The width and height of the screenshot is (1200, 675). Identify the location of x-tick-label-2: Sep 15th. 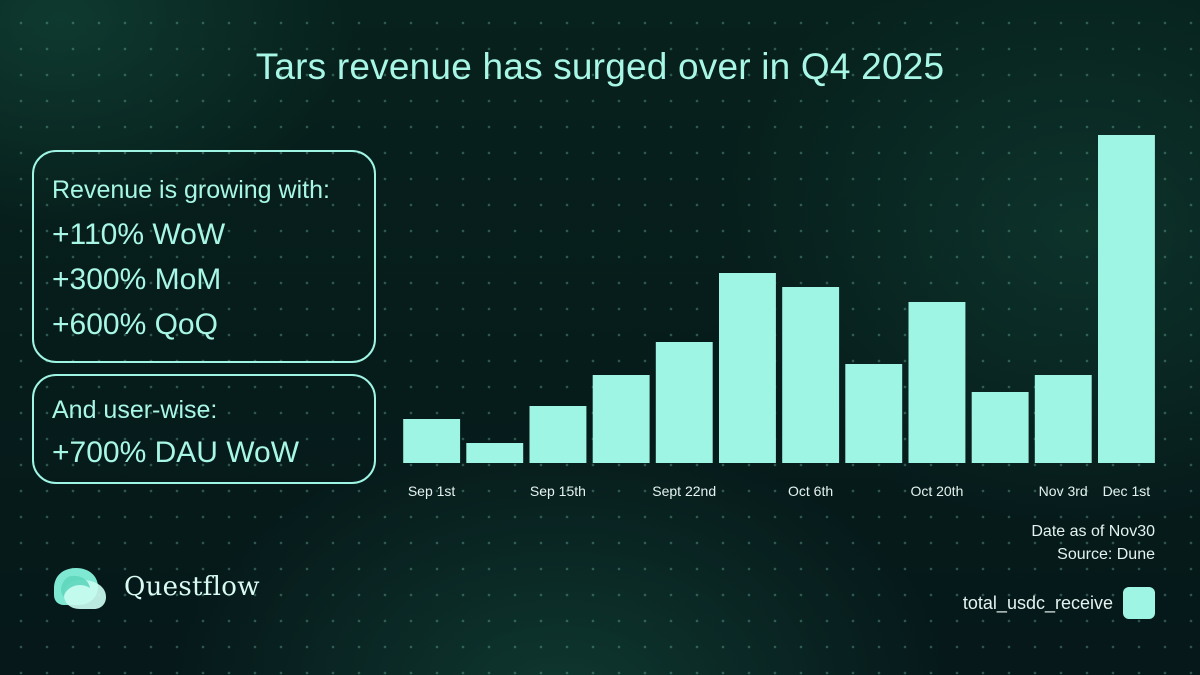
(558, 491).